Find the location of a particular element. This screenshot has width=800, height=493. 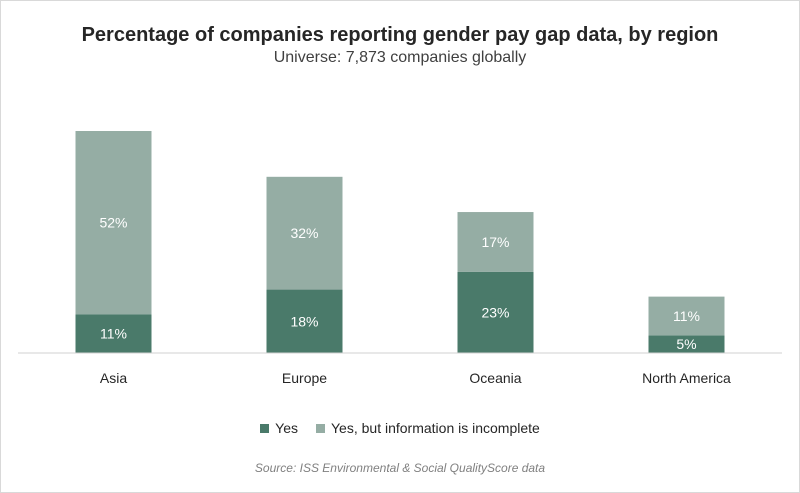

legend-swatch-incomplete is located at coordinates (320, 428).